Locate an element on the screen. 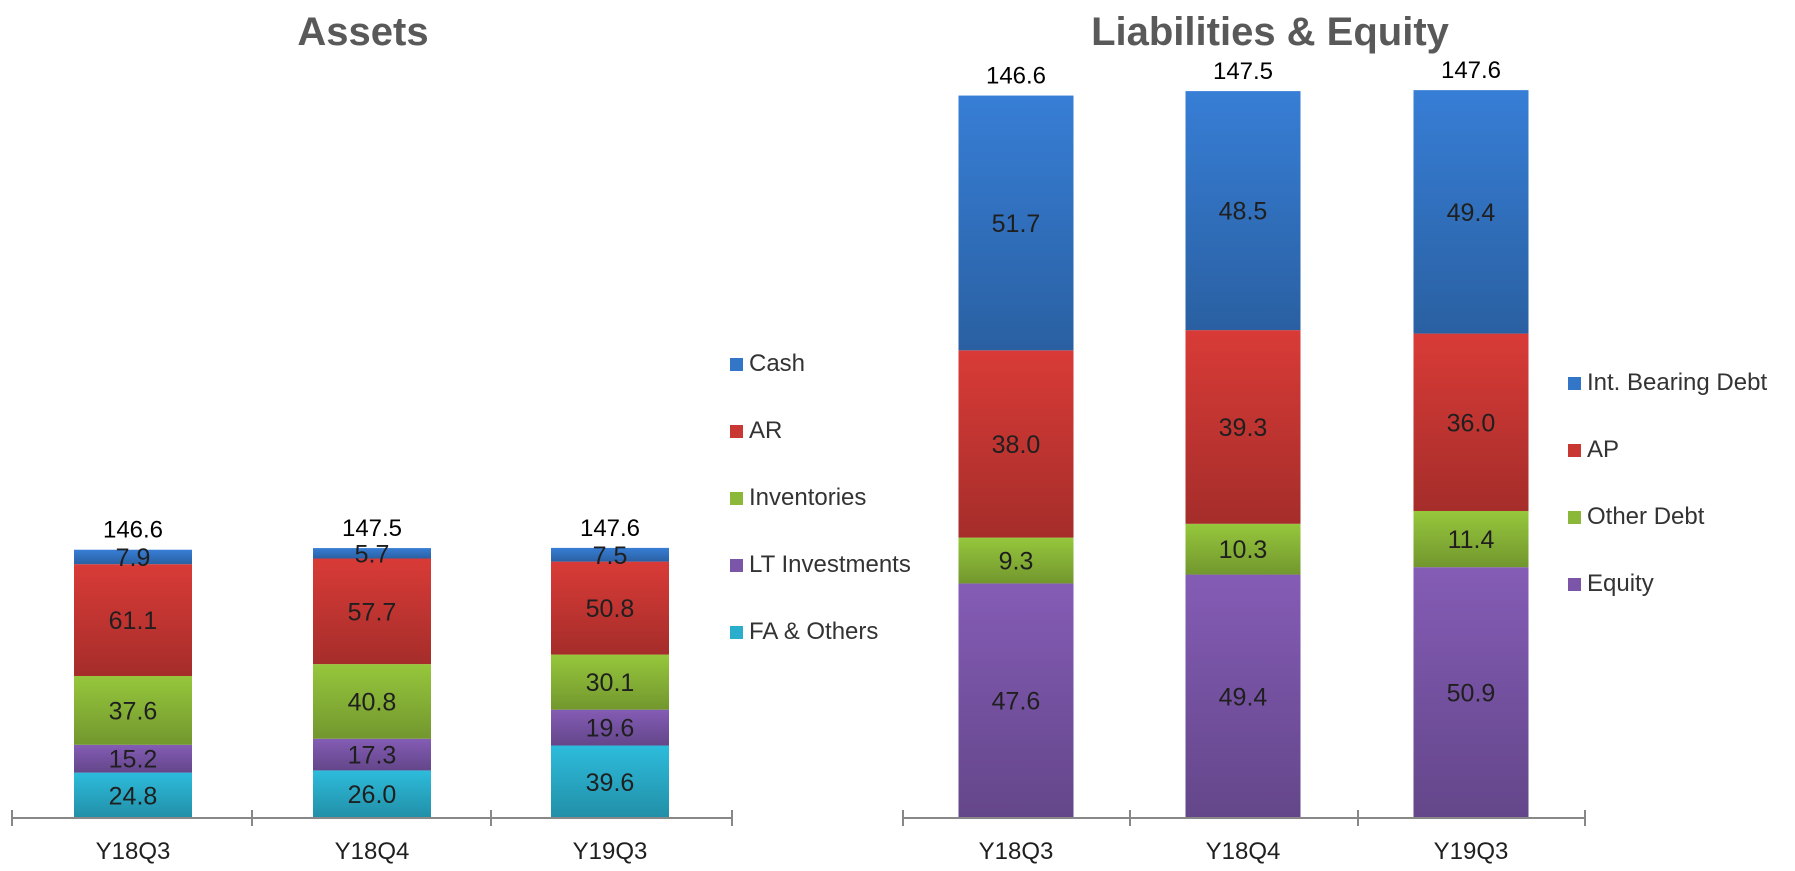 The width and height of the screenshot is (1795, 871). liabilities-equity-value-label-other-debt-y19q3: 11.4 is located at coordinates (1471, 540).